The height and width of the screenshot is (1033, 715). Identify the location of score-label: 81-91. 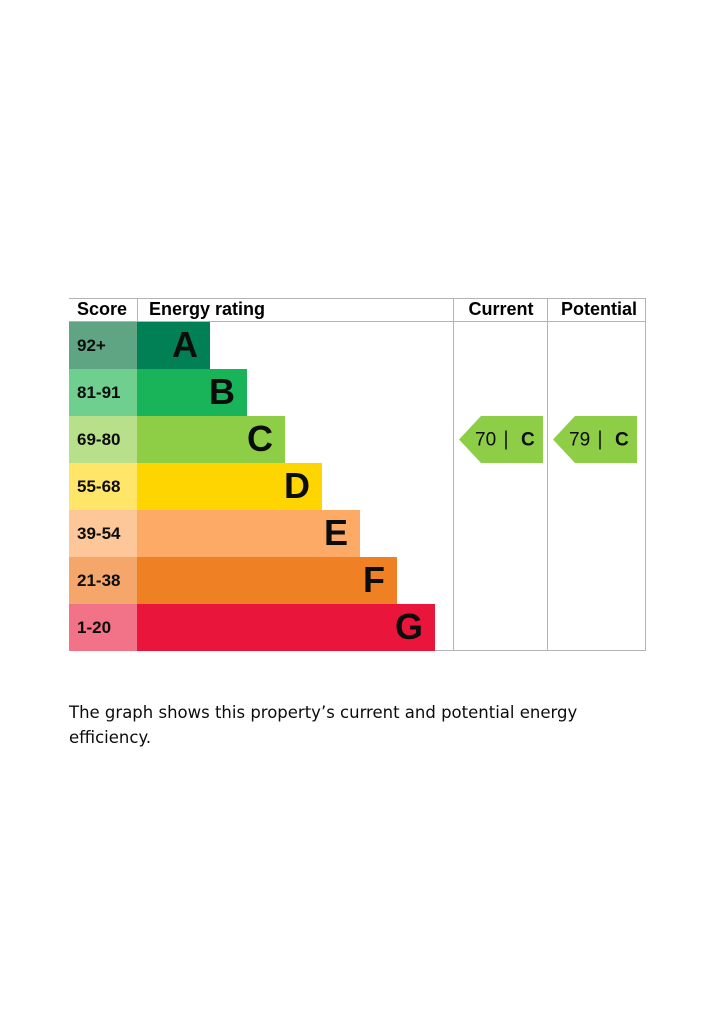
(98, 392).